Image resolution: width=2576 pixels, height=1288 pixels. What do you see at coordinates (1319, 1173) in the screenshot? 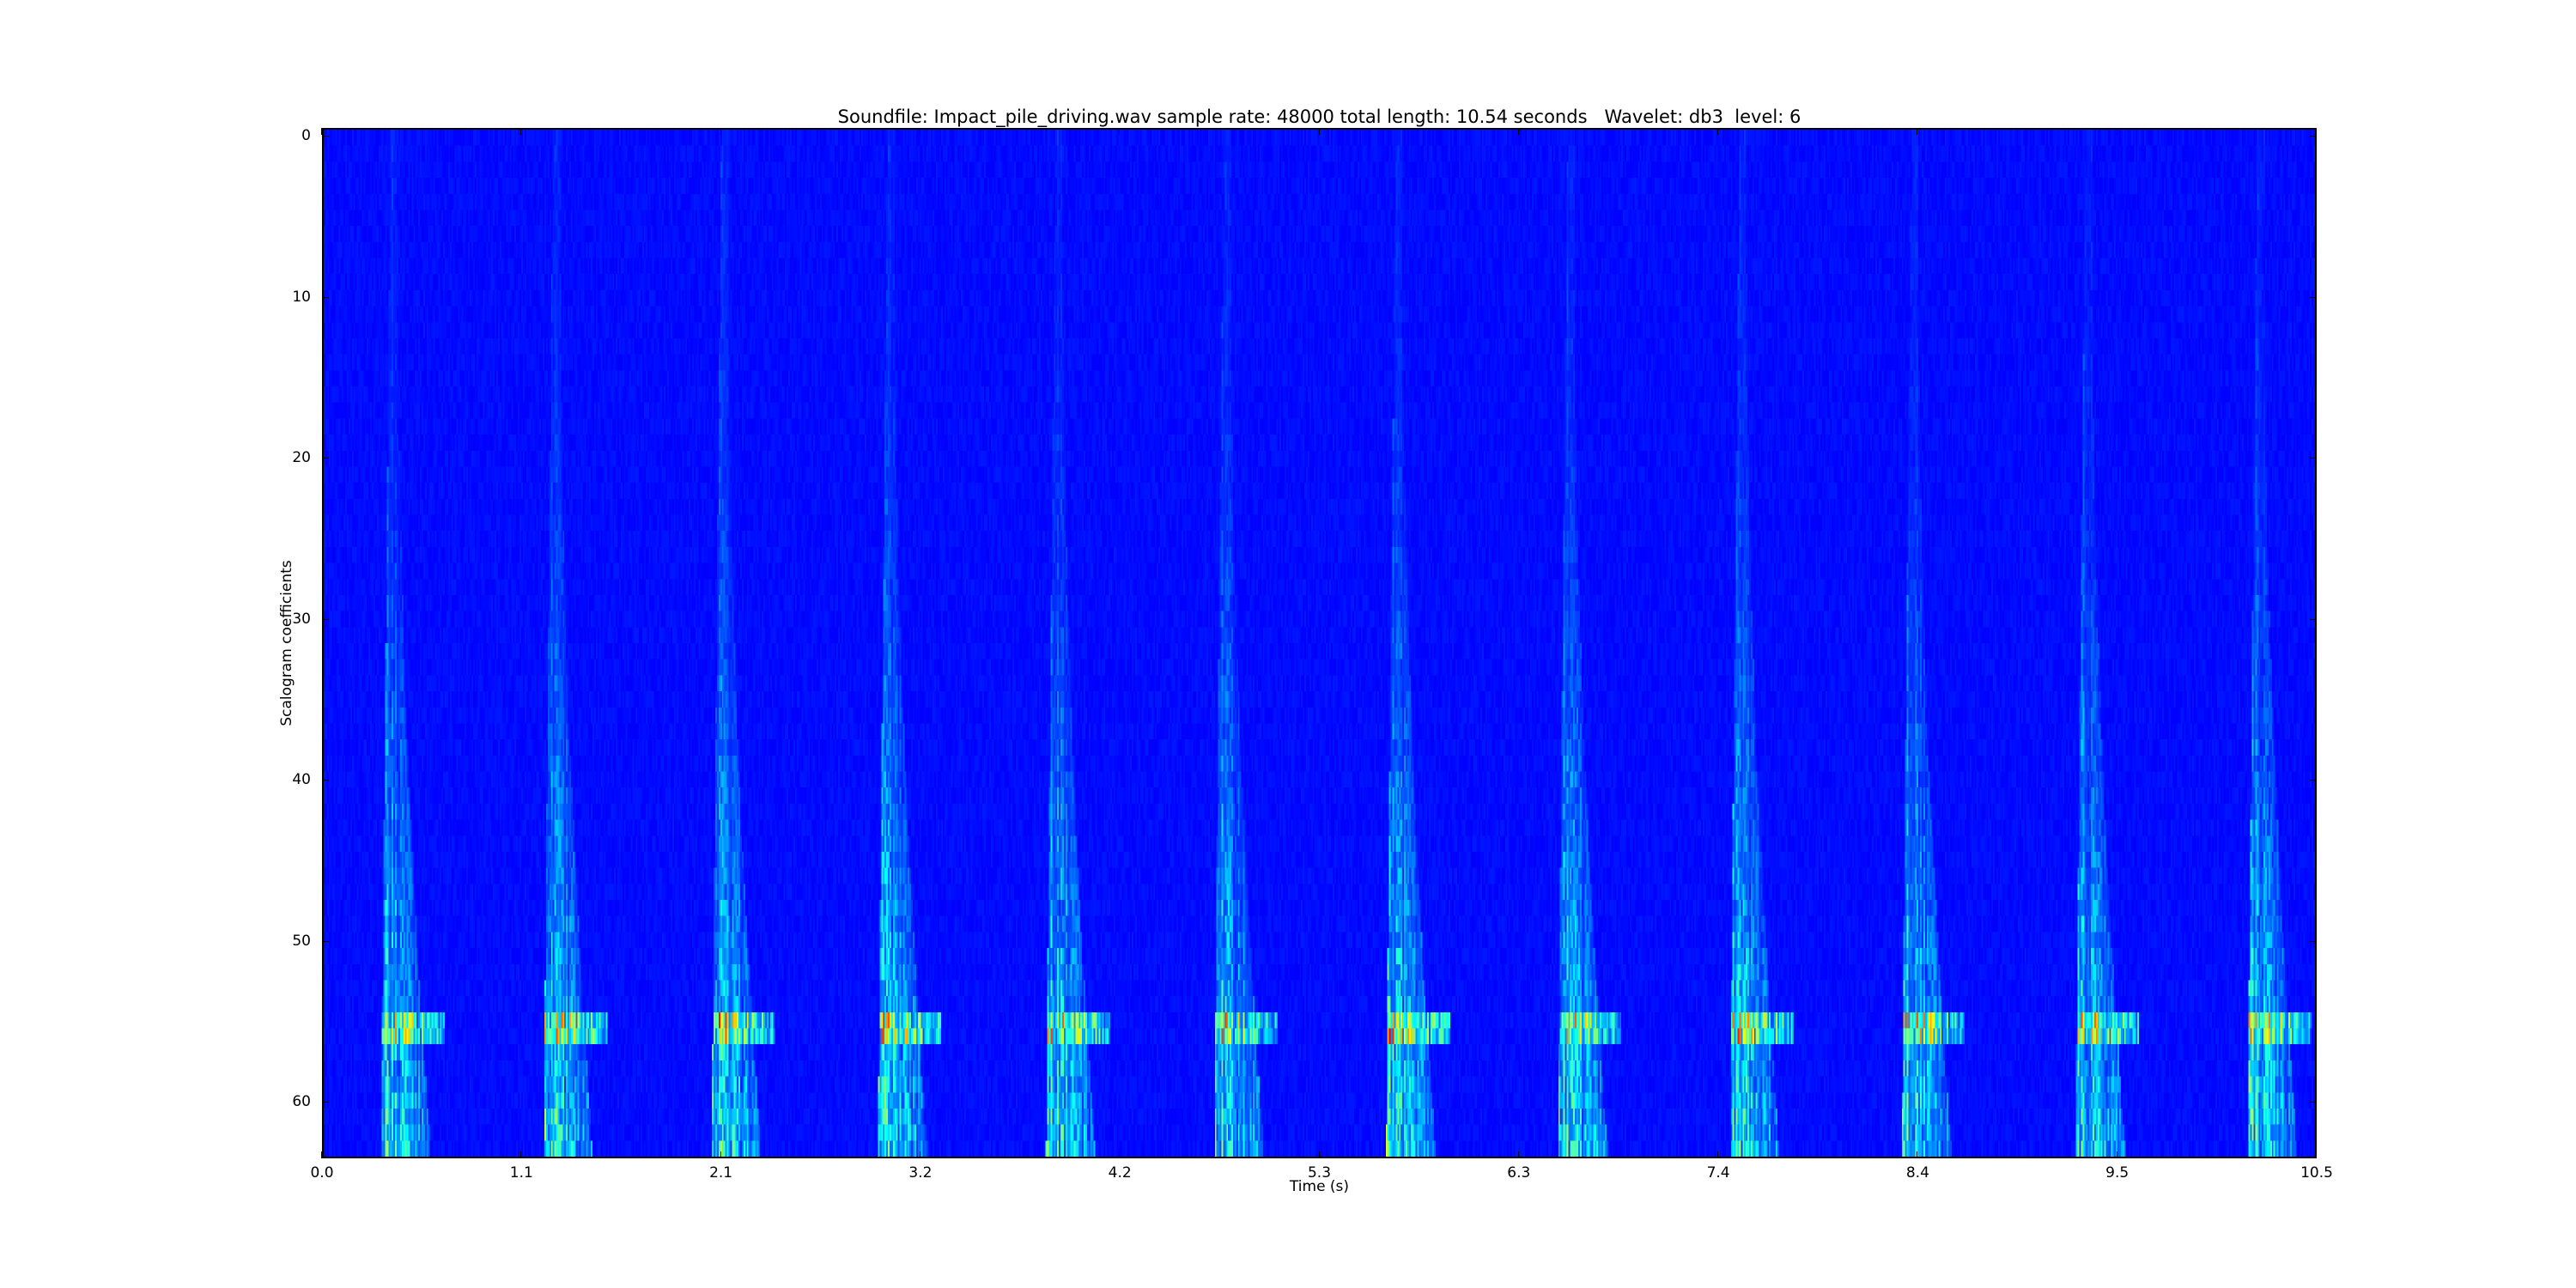
I see `x-tick-label: 5.3` at bounding box center [1319, 1173].